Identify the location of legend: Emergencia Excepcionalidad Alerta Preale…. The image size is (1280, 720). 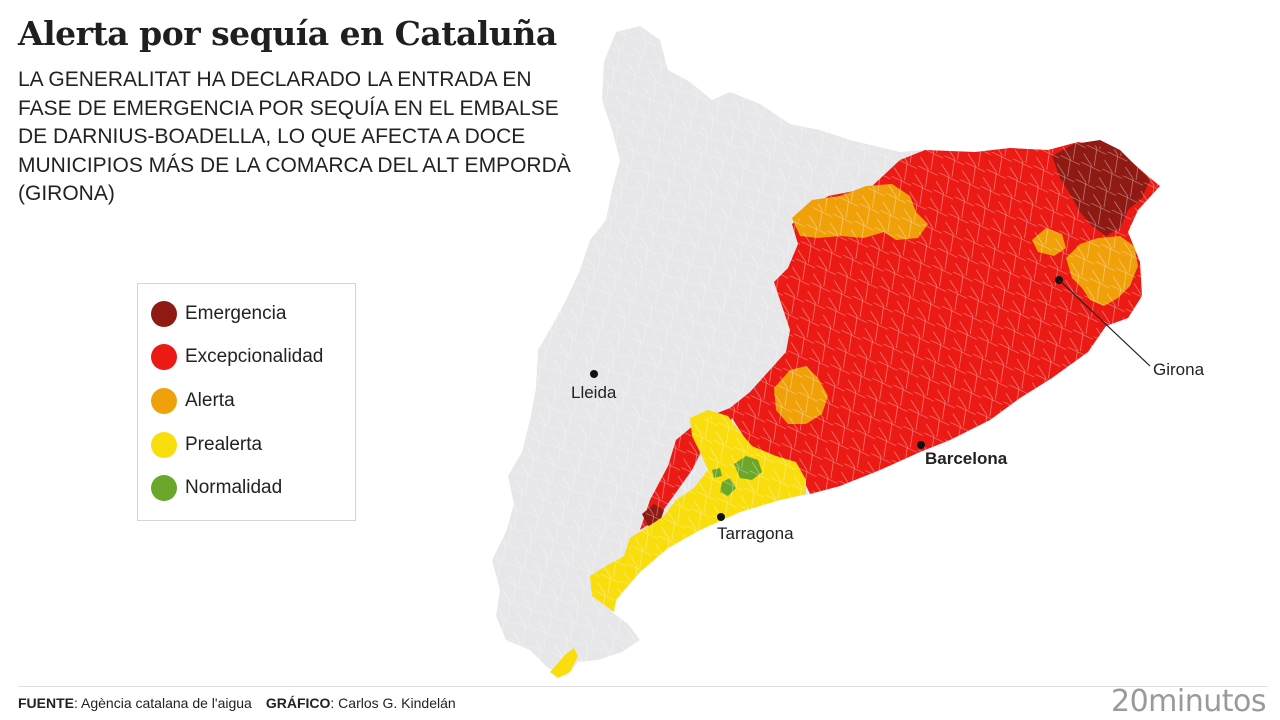
(246, 402).